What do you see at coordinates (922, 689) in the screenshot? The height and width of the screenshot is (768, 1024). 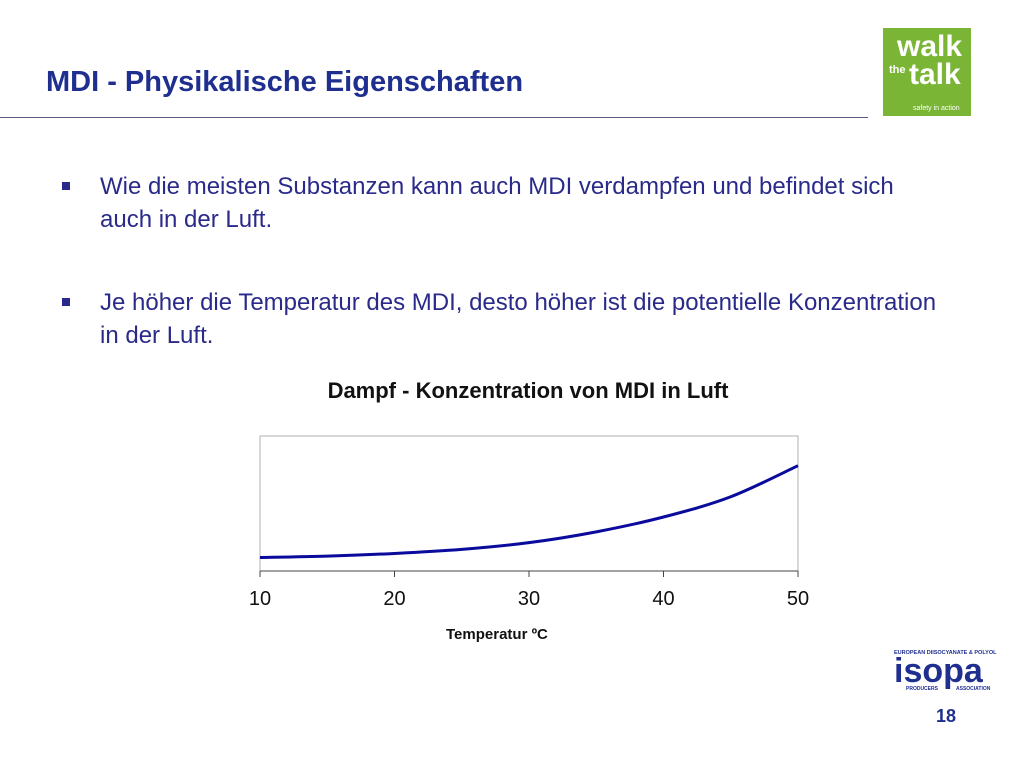 I see `isopa-line2a: PRODUCERS` at bounding box center [922, 689].